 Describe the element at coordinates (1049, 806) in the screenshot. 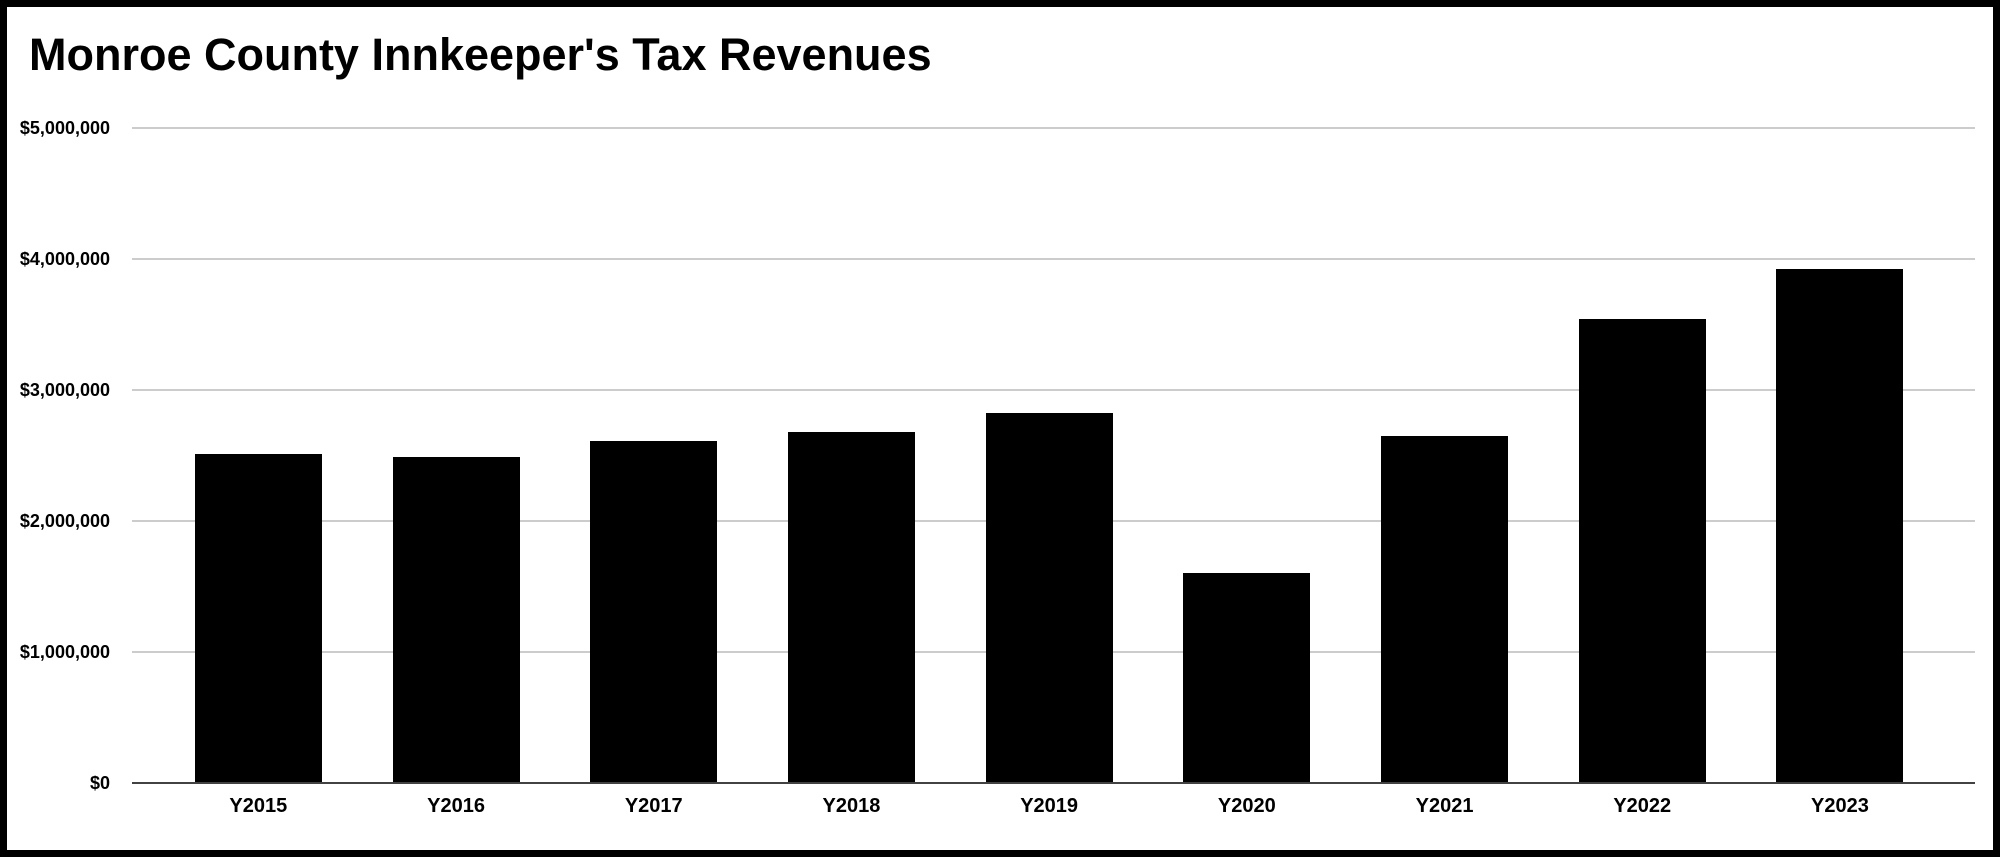

I see `x-tick-label: Y2019` at that location.